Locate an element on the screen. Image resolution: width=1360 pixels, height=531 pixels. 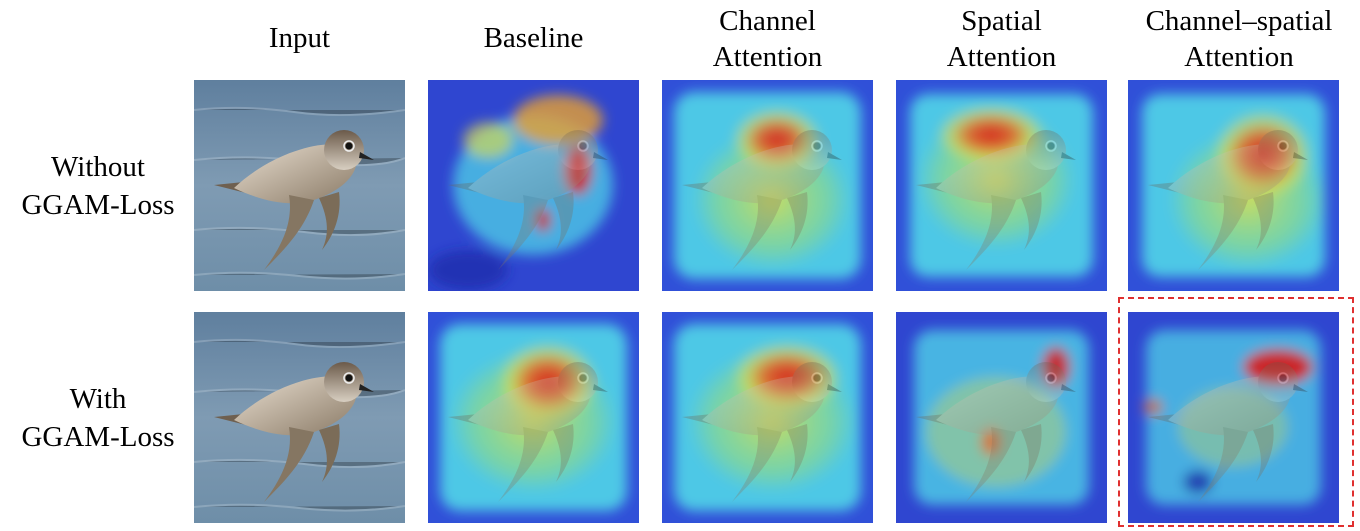
col-header-baseline: Baseline is located at coordinates (533, 38).